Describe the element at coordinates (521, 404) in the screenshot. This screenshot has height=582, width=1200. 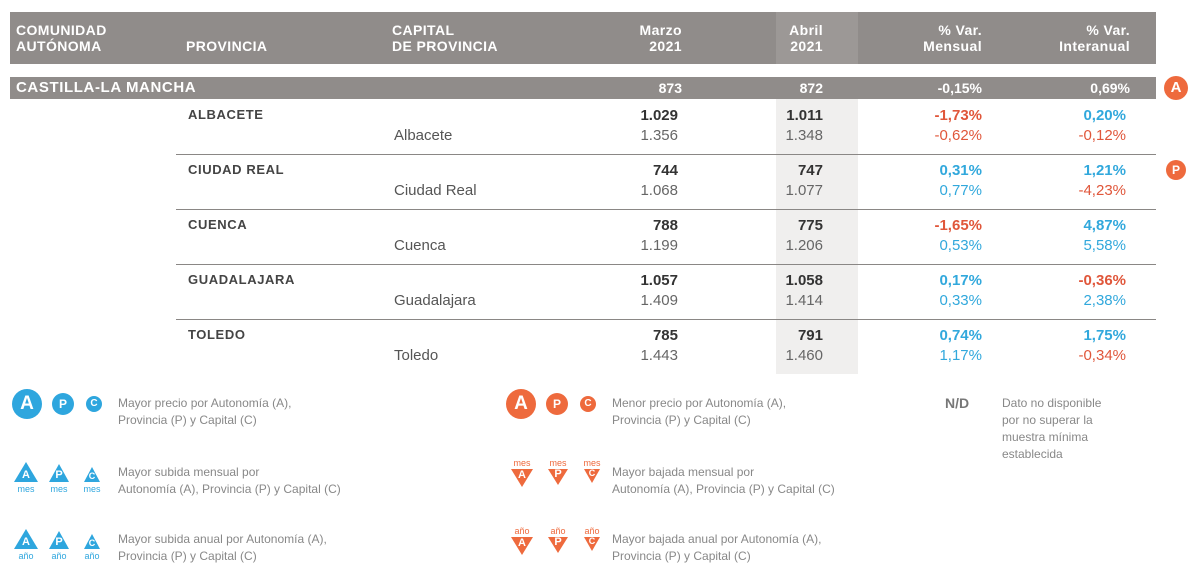
I see `min-autonomia-icon: A` at that location.